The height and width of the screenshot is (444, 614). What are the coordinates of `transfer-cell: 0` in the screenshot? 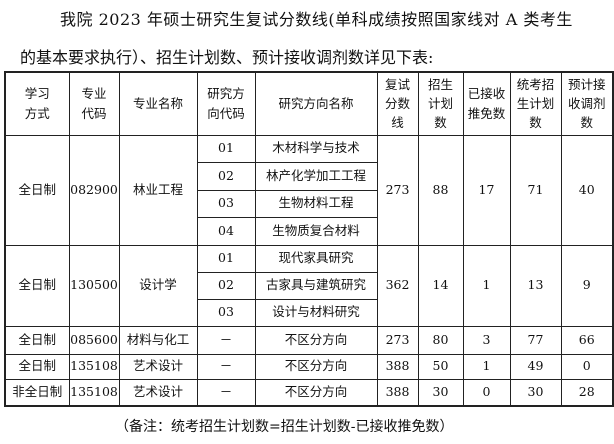 It's located at (587, 366).